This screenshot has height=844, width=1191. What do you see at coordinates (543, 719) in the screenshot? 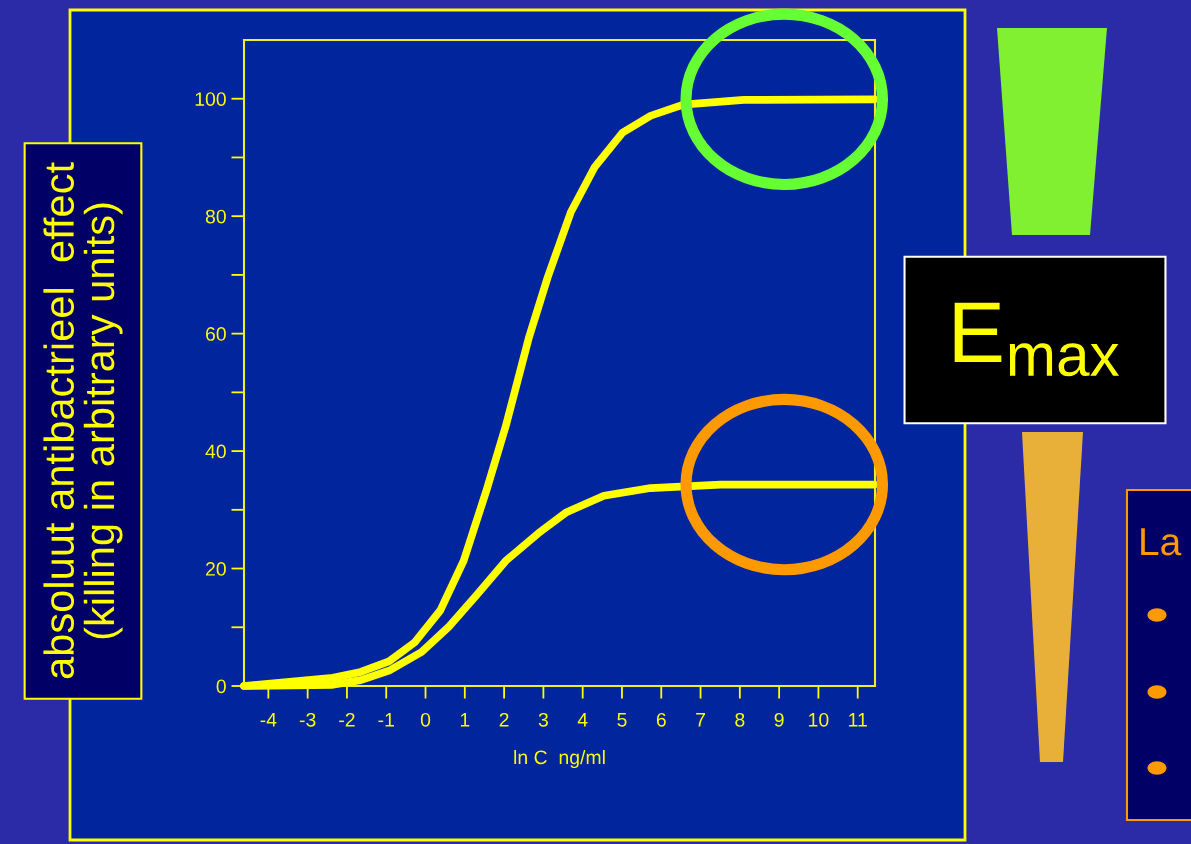
I see `x-tick-label: 3` at bounding box center [543, 719].